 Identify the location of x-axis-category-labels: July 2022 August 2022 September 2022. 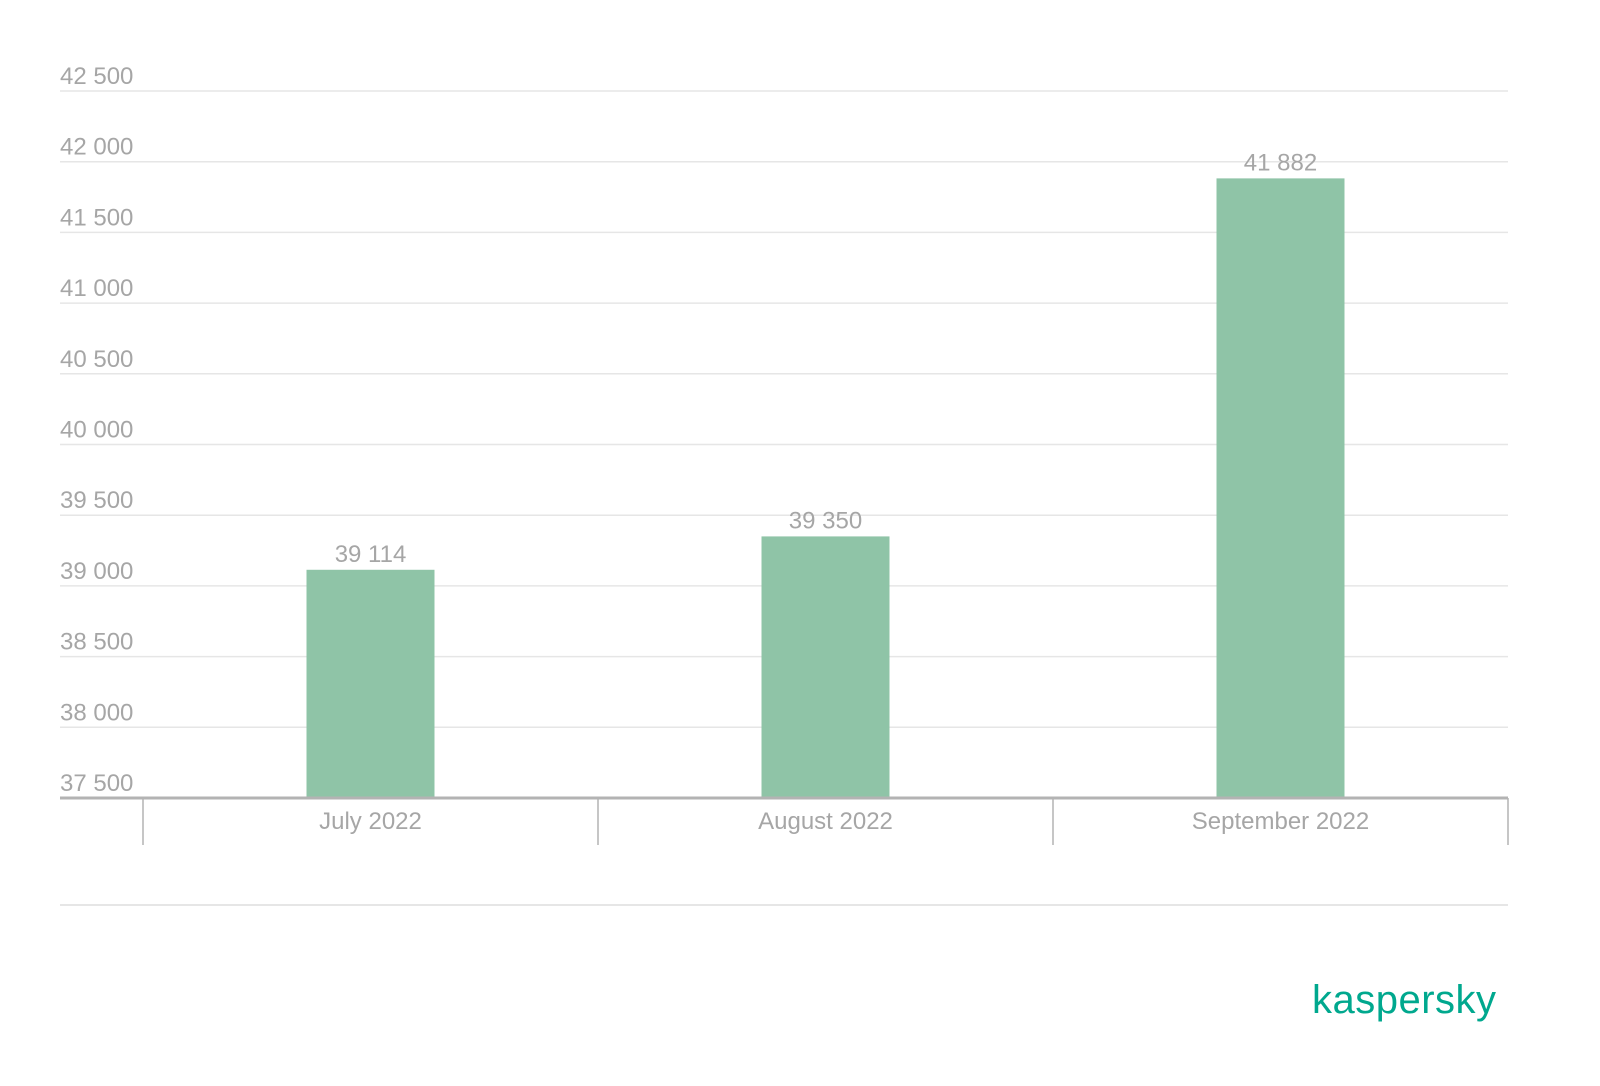
(844, 821).